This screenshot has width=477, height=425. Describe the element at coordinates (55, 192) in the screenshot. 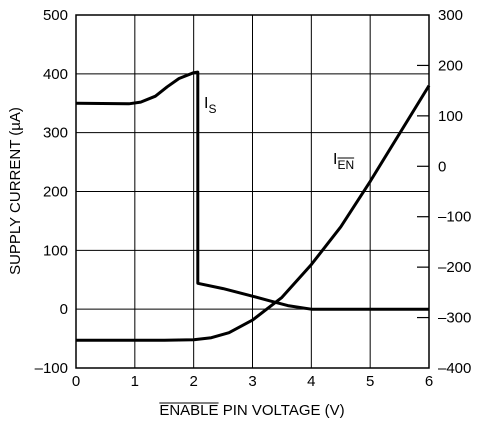

I see `y-left-tick-label: 200` at that location.